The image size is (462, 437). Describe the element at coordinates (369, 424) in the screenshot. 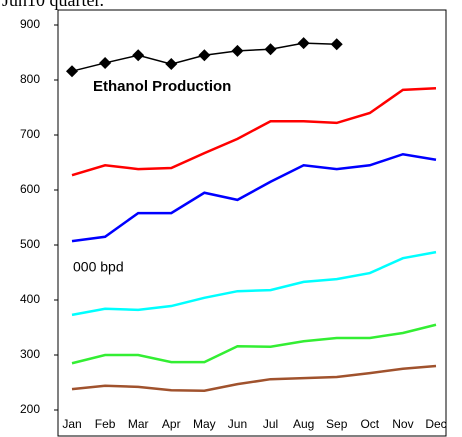

I see `x-tick-label: Oct` at that location.